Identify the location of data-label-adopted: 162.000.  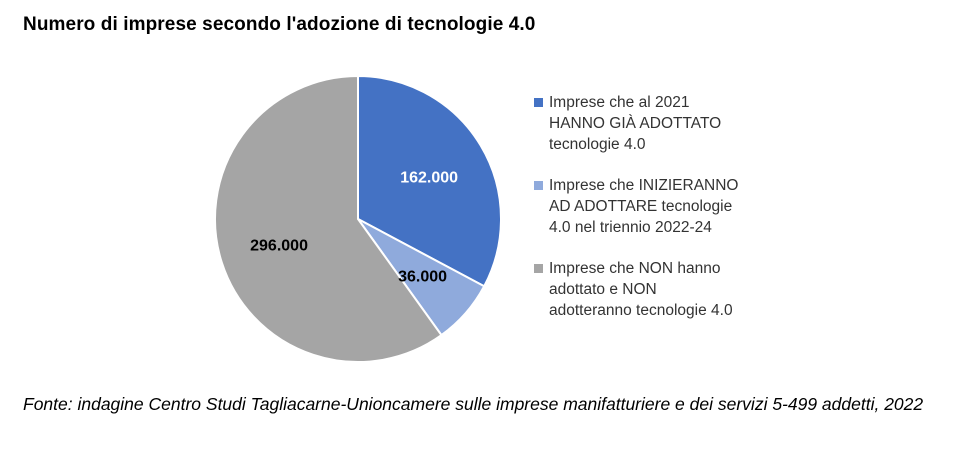
(429, 177).